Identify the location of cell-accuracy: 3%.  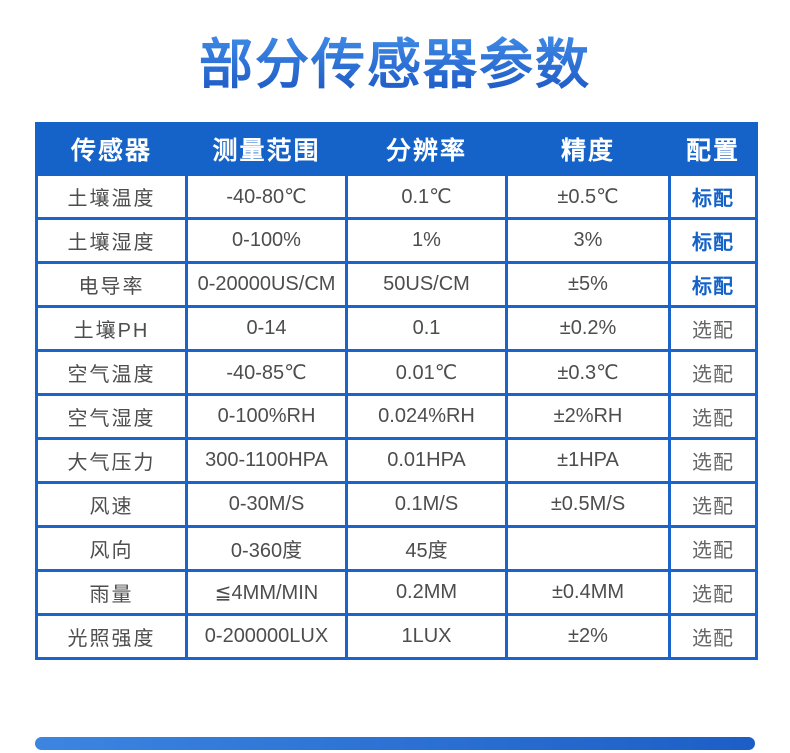
(588, 240).